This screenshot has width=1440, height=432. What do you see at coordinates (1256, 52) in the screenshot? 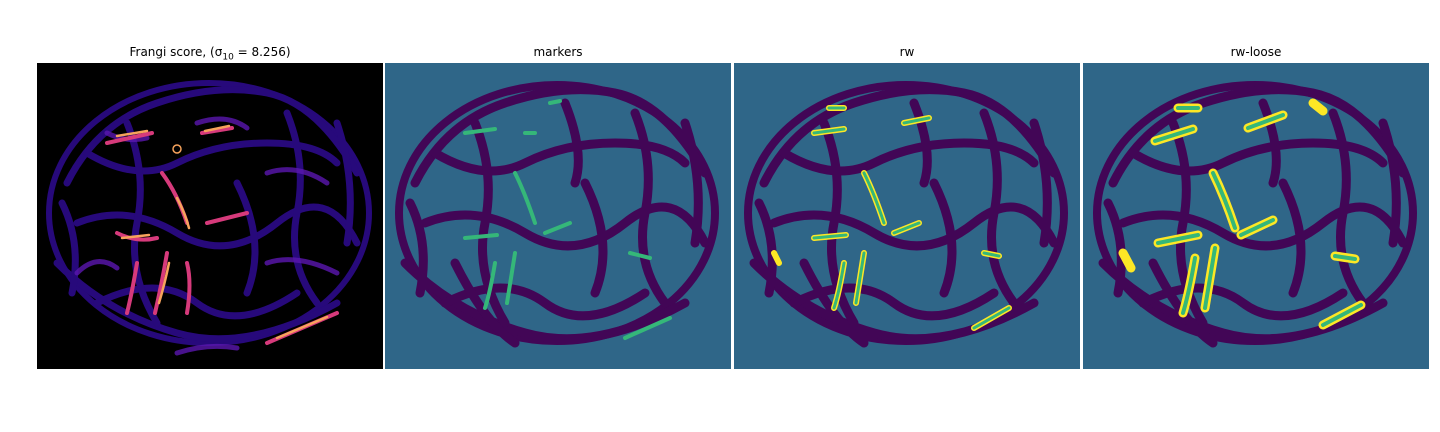
I see `panel-title-rw-loose: rw-loose` at bounding box center [1256, 52].